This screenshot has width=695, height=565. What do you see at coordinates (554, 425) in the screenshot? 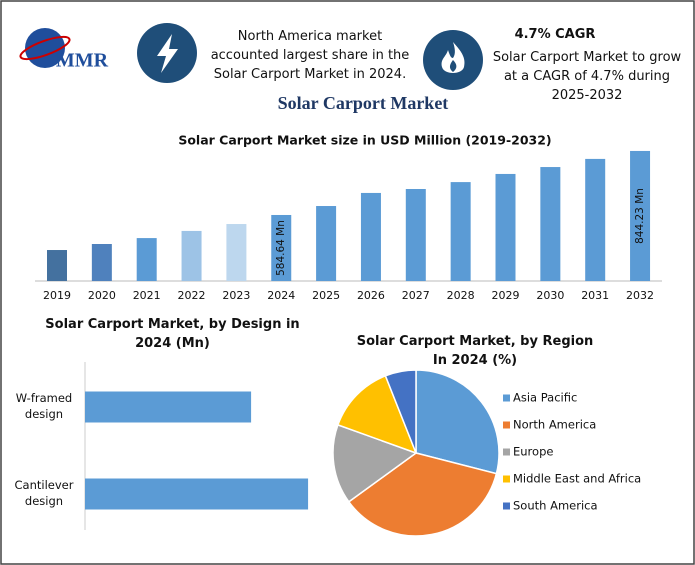
I see `legend-label: North America` at bounding box center [554, 425].